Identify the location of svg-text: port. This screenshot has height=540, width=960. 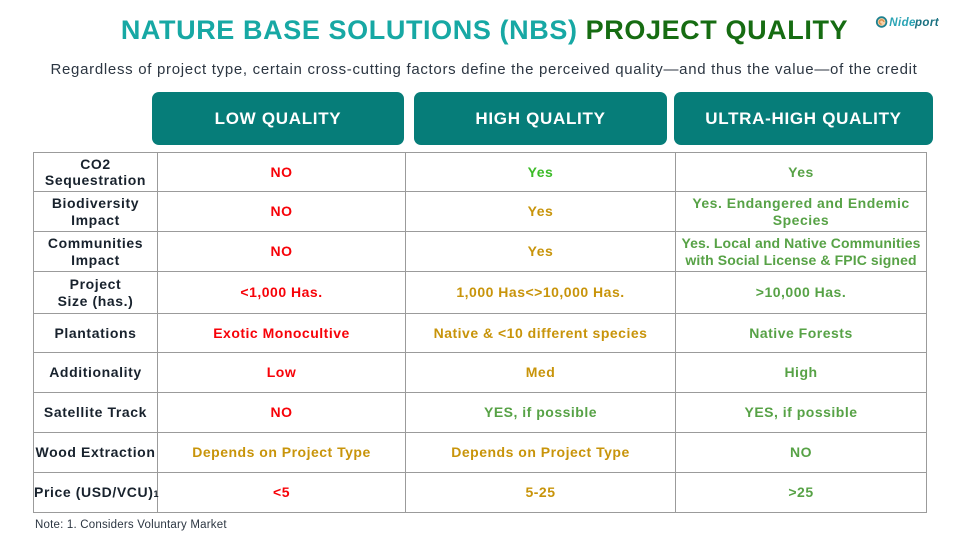
(927, 23).